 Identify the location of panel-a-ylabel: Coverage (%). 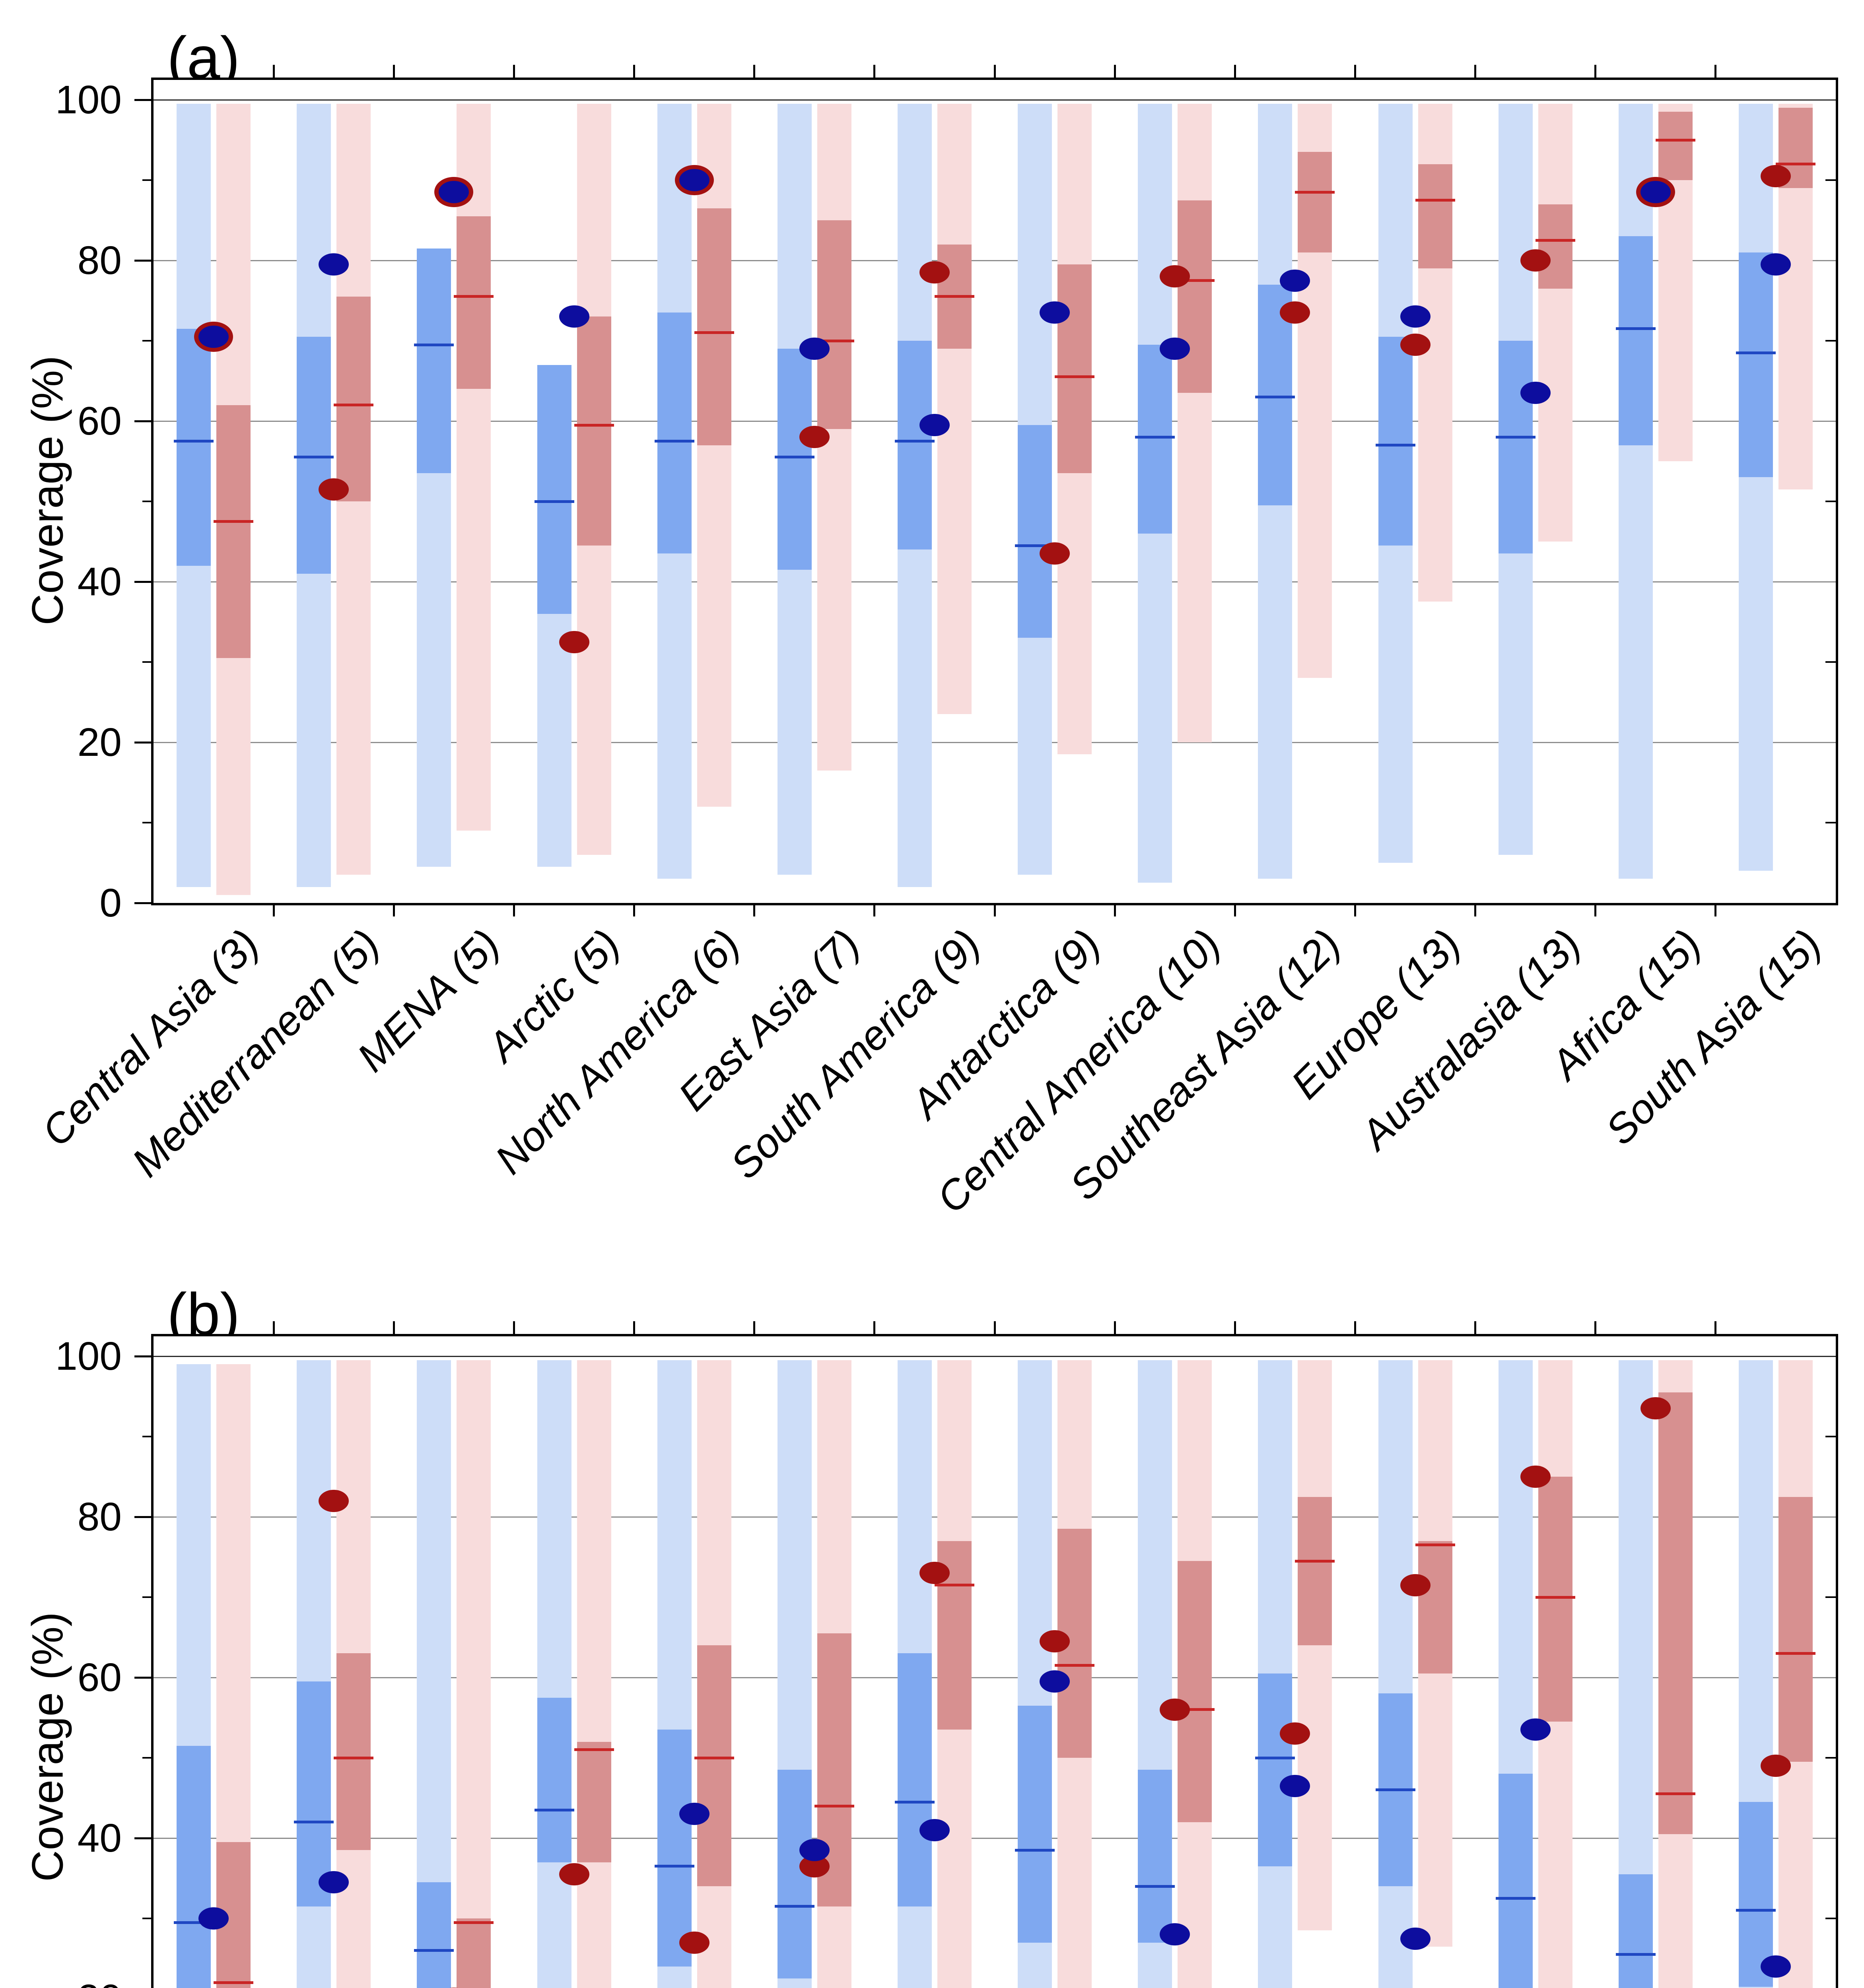
(47, 490).